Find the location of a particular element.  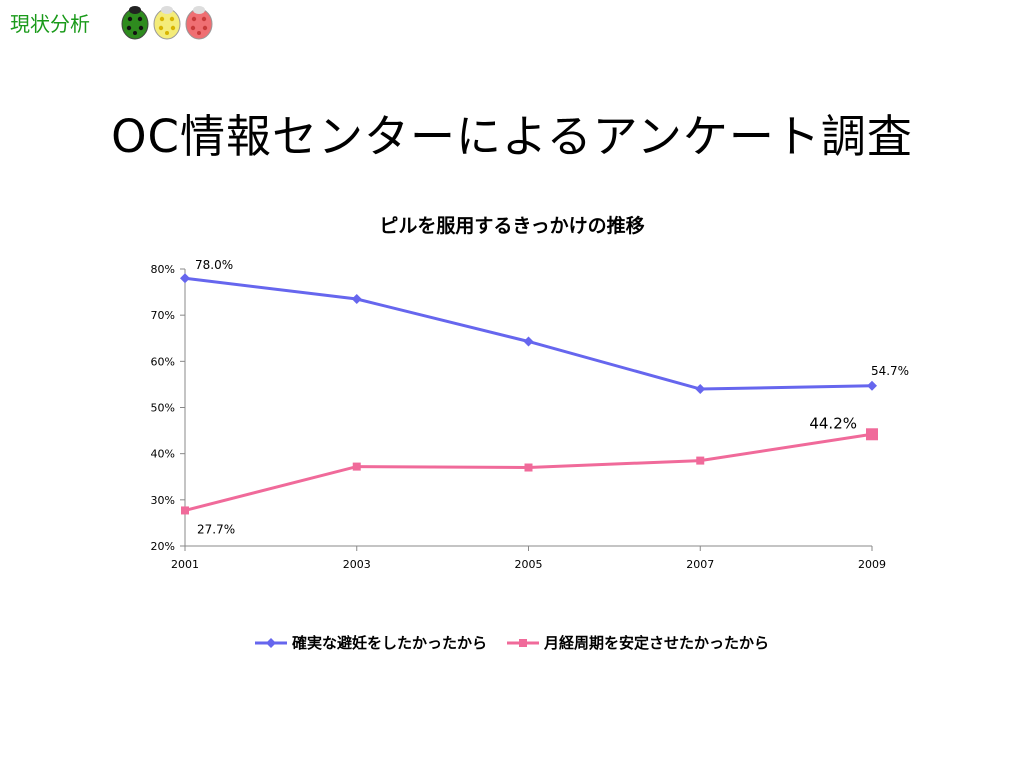

y-tick-label: 20% is located at coordinates (163, 546).